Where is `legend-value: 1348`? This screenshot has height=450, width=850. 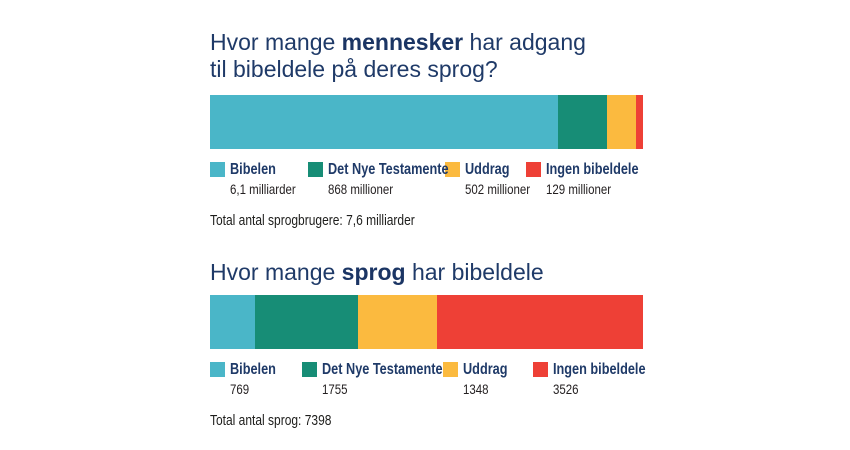
legend-value: 1348 is located at coordinates (476, 389).